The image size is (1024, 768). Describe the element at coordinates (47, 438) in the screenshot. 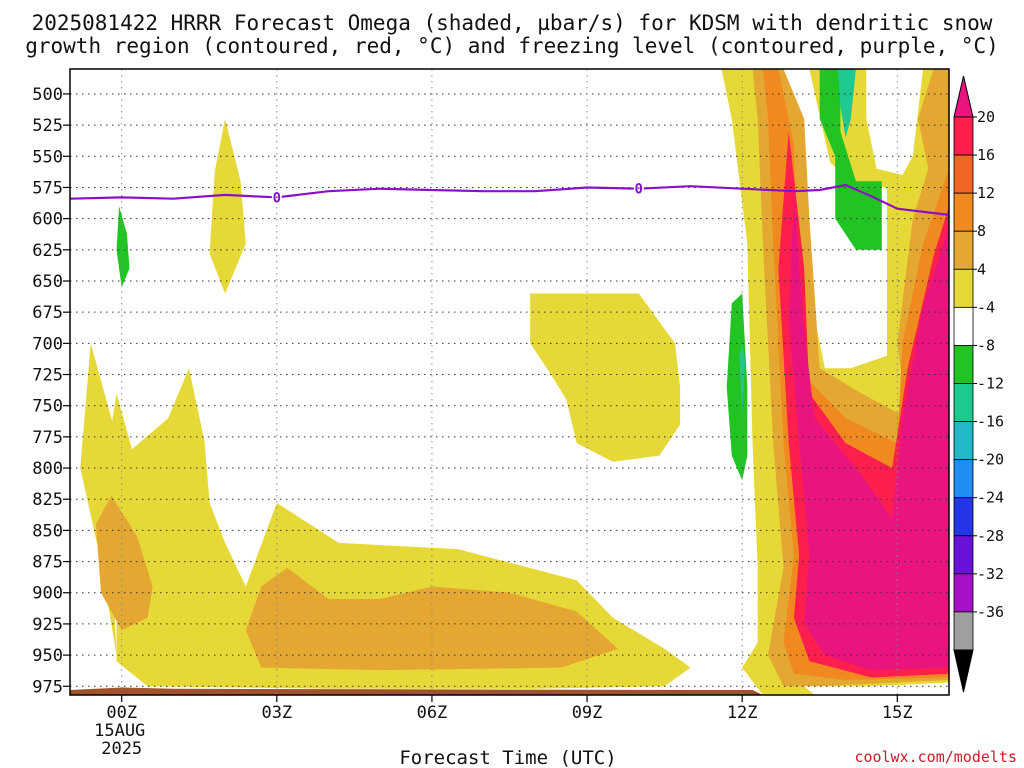

I see `y-tick-label-775: 775` at that location.